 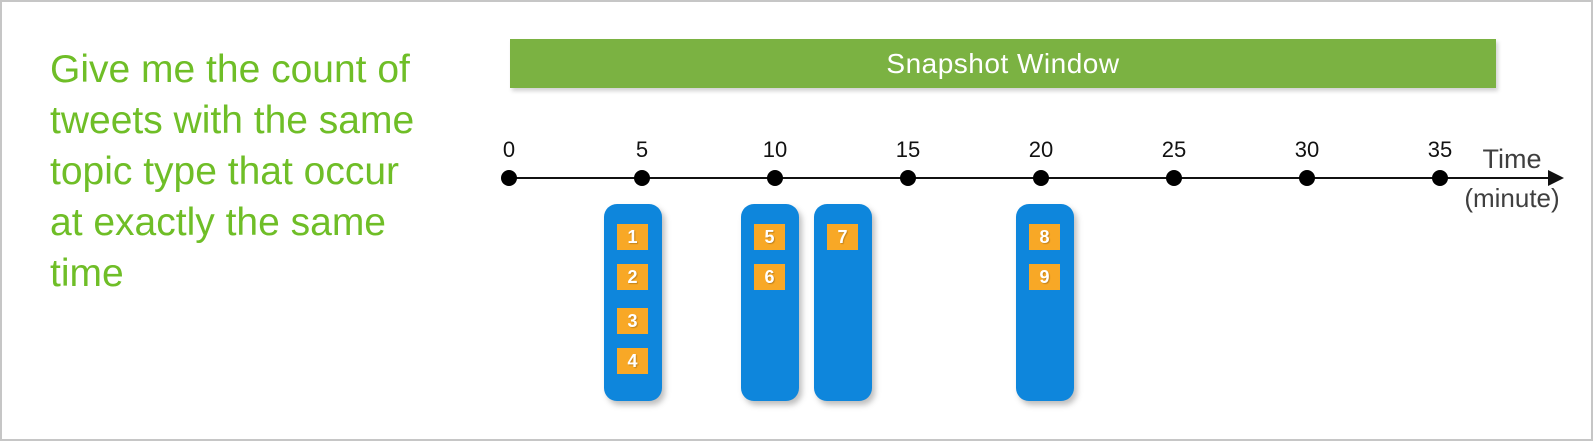 What do you see at coordinates (87, 273) in the screenshot?
I see `question-line: time` at bounding box center [87, 273].